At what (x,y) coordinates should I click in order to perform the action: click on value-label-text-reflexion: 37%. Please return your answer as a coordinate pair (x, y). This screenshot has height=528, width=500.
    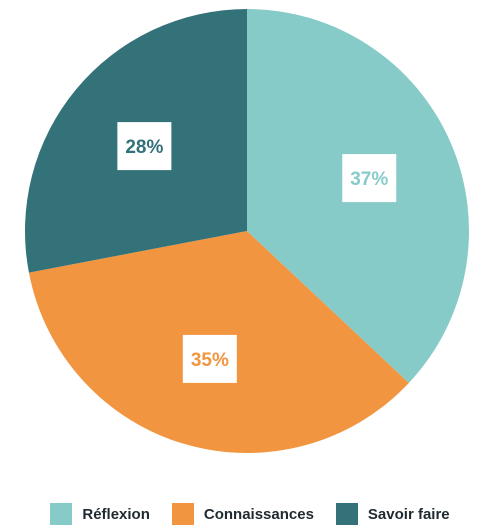
    Looking at the image, I should click on (369, 179).